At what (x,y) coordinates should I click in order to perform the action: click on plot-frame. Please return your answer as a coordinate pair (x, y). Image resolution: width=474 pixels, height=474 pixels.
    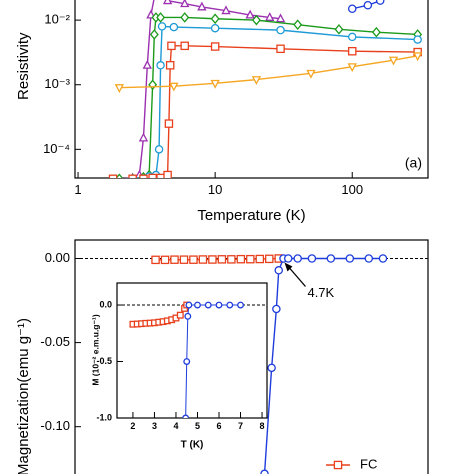
    Looking at the image, I should click on (192, 350).